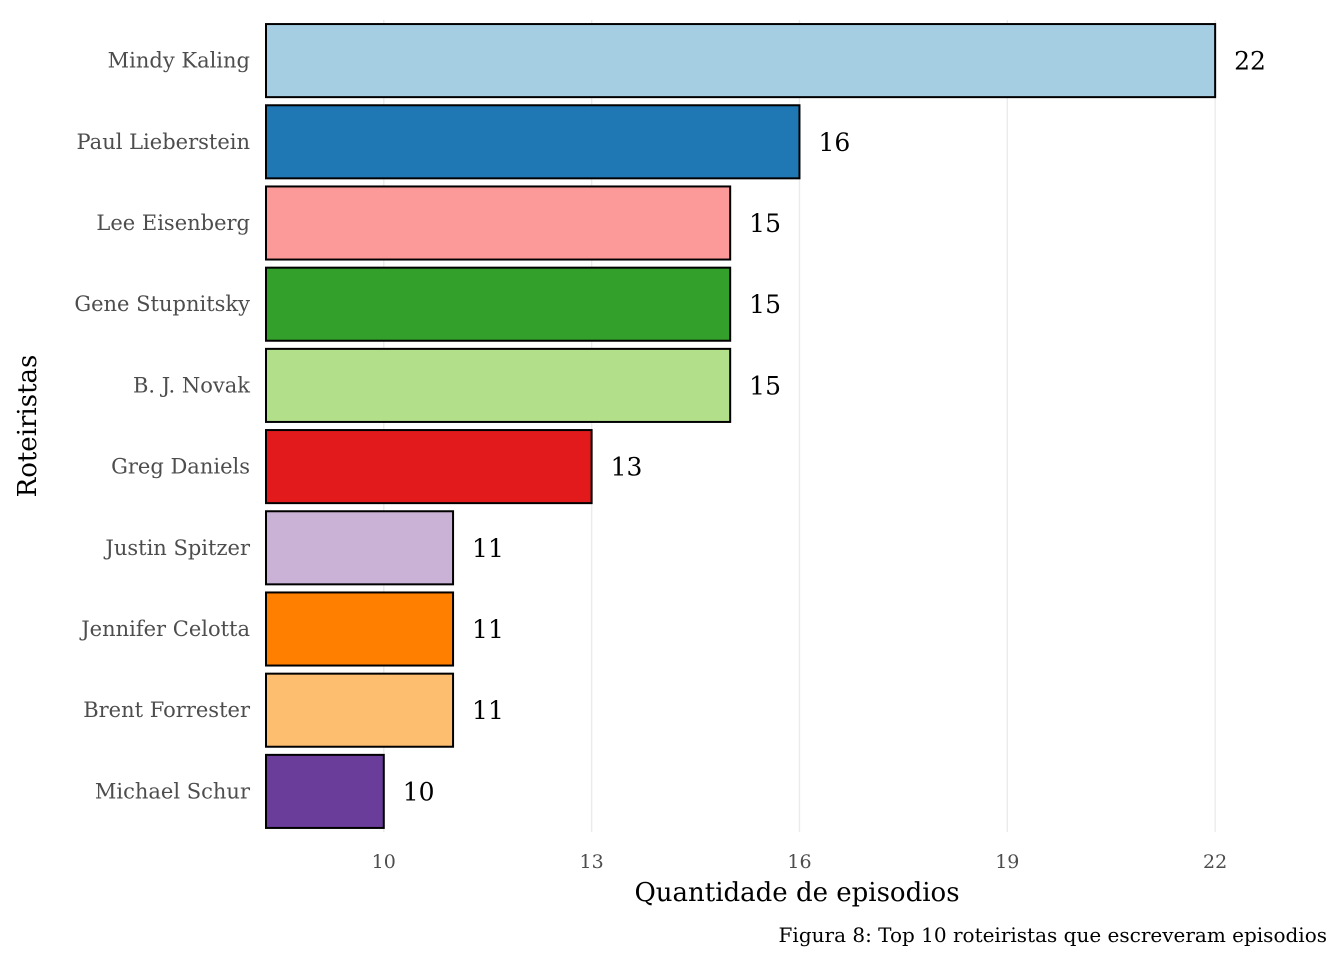  What do you see at coordinates (592, 862) in the screenshot?
I see `x-tick-label: 13` at bounding box center [592, 862].